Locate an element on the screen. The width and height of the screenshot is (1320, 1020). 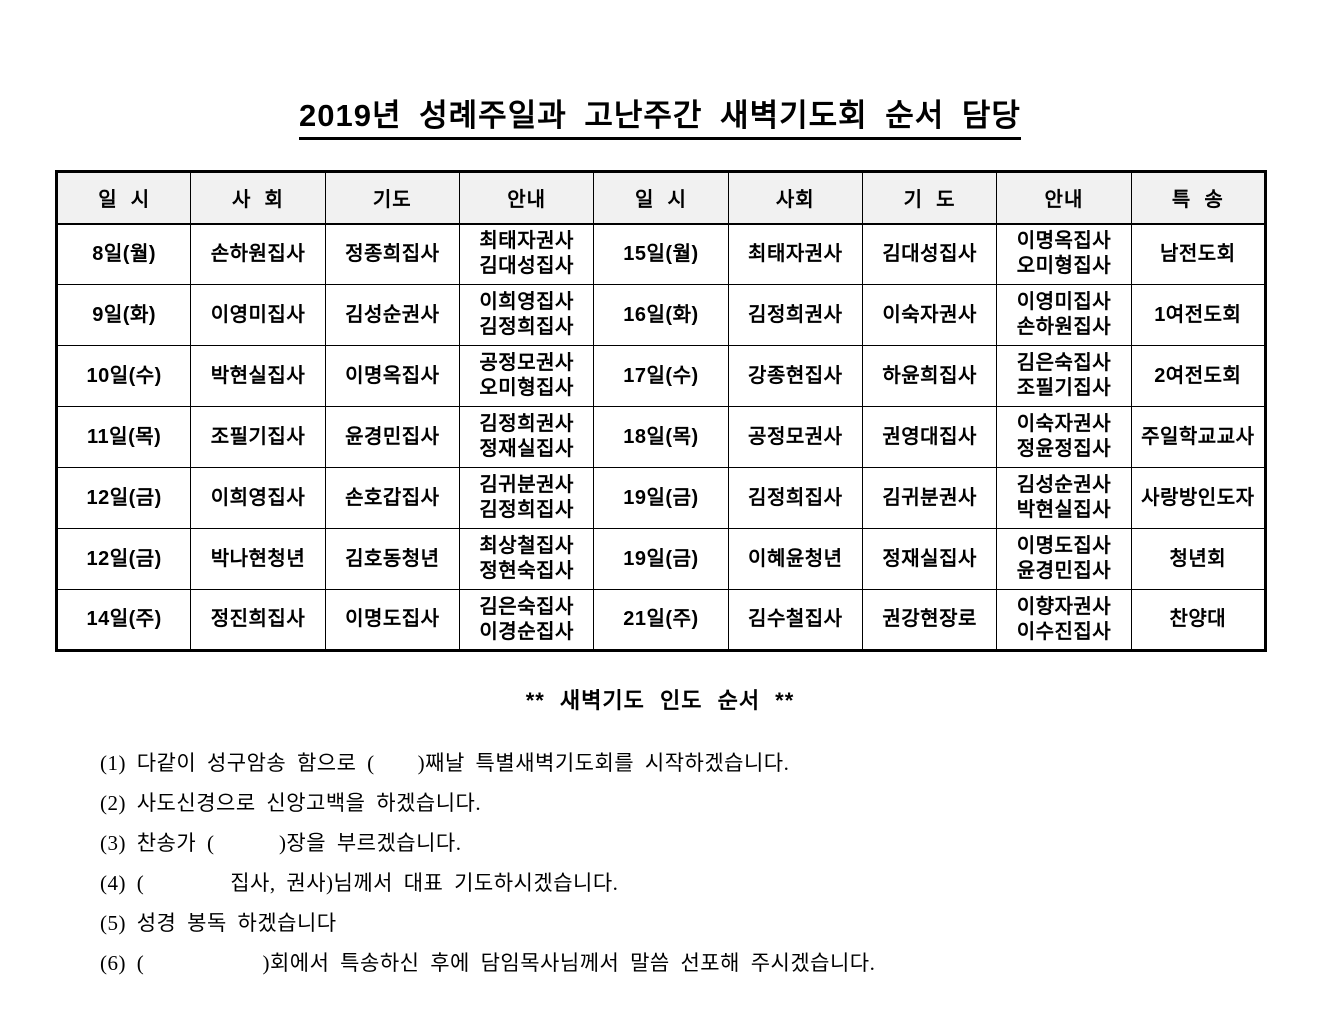
table-cell: 김귀분권사 is located at coordinates (929, 498).